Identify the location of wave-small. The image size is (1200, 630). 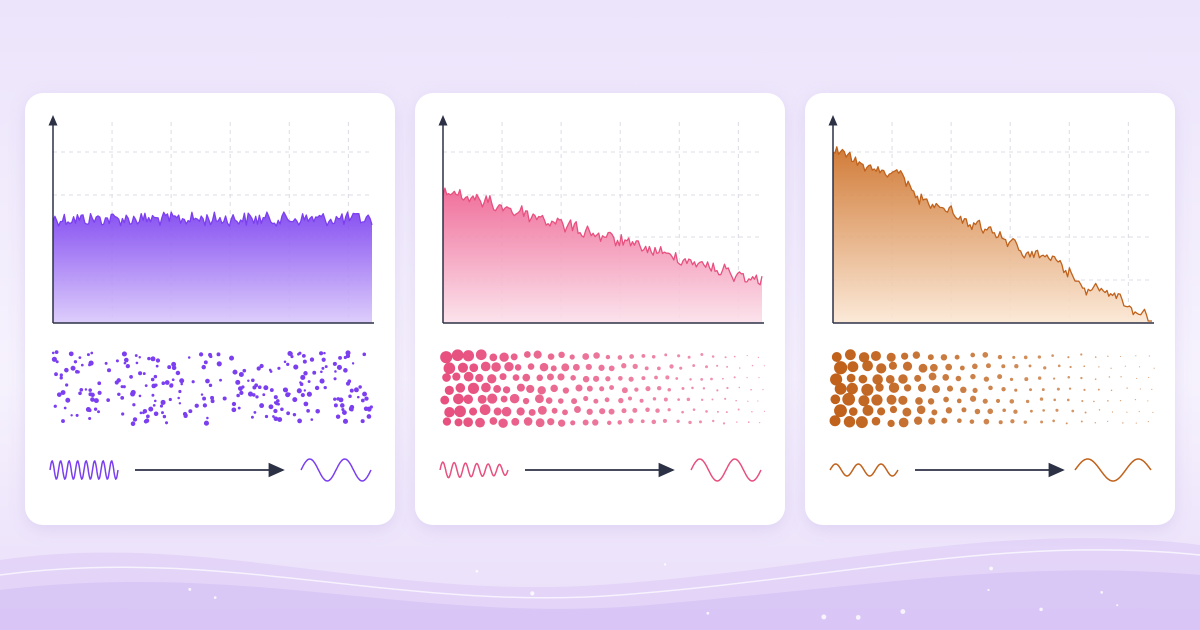
(864, 470).